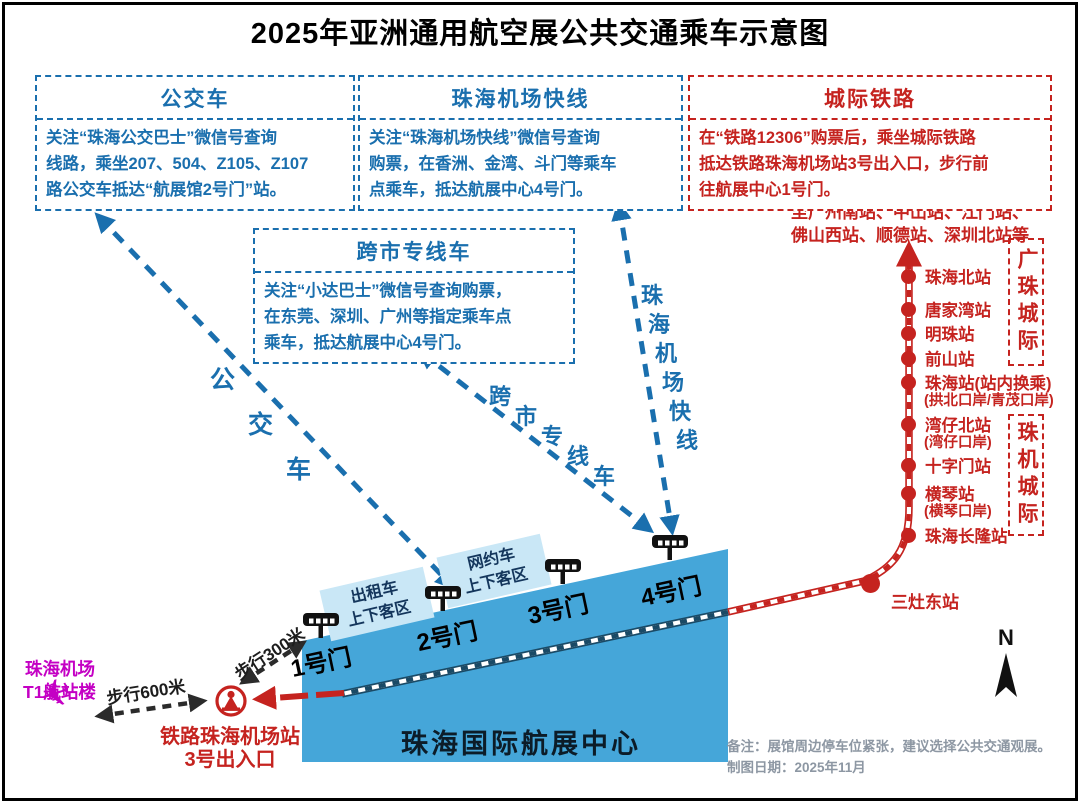 The image size is (1080, 803). Describe the element at coordinates (966, 537) in the screenshot. I see `station-name: 珠海长隆站` at that location.